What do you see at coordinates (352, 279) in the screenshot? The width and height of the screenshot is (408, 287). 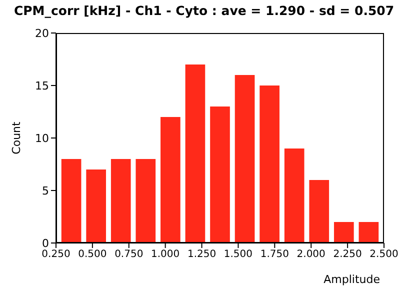 I see `x-axis-title: Amplitude` at bounding box center [352, 279].